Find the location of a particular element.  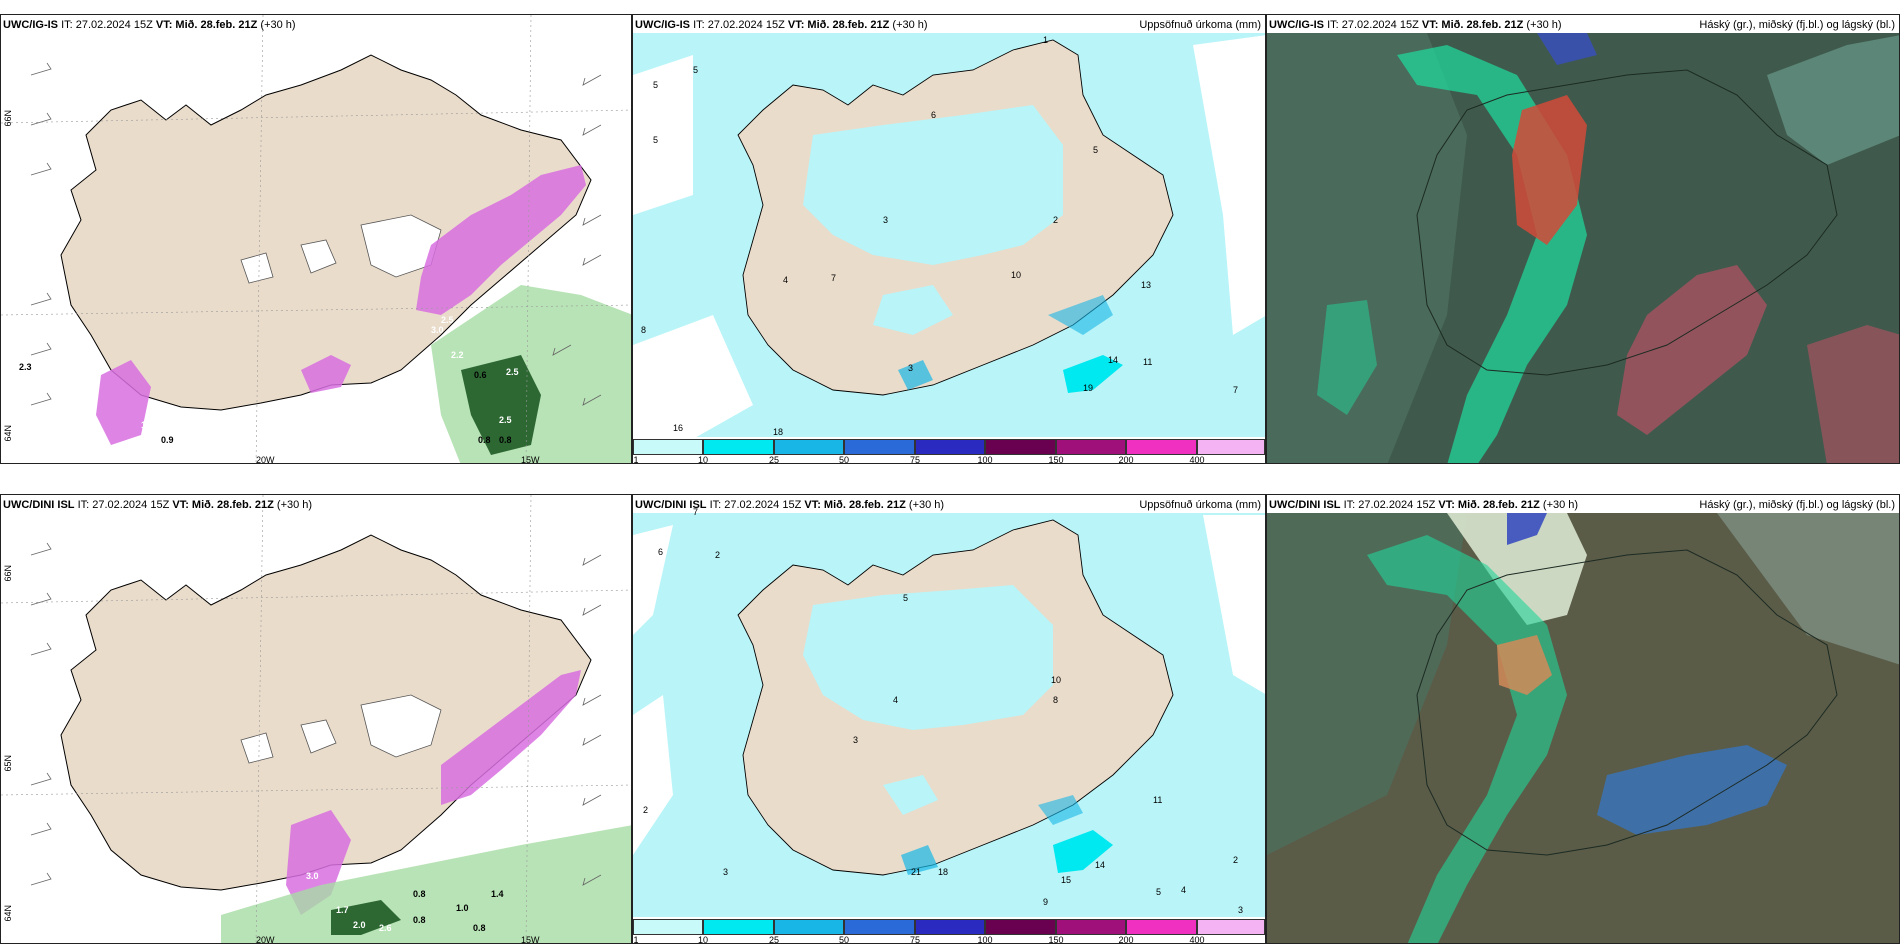

lon-label-15w: 15W is located at coordinates (530, 459).